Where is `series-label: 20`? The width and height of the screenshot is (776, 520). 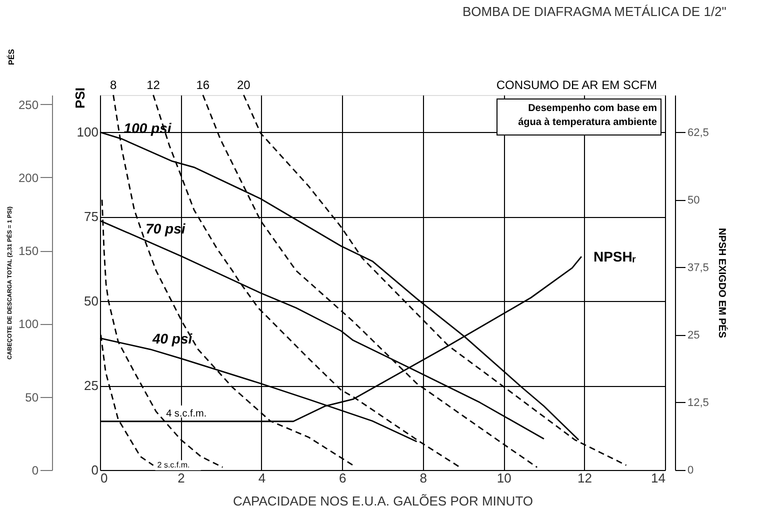
series-label: 20 is located at coordinates (243, 85).